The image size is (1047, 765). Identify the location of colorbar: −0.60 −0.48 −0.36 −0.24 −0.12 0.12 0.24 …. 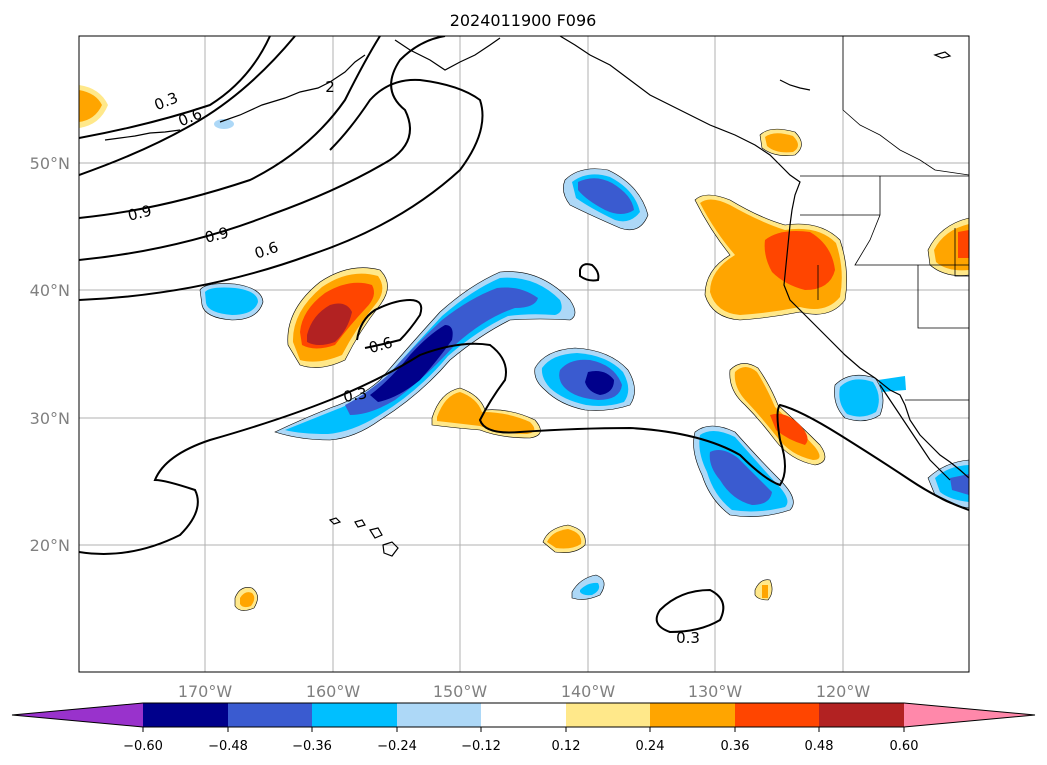
(523, 728).